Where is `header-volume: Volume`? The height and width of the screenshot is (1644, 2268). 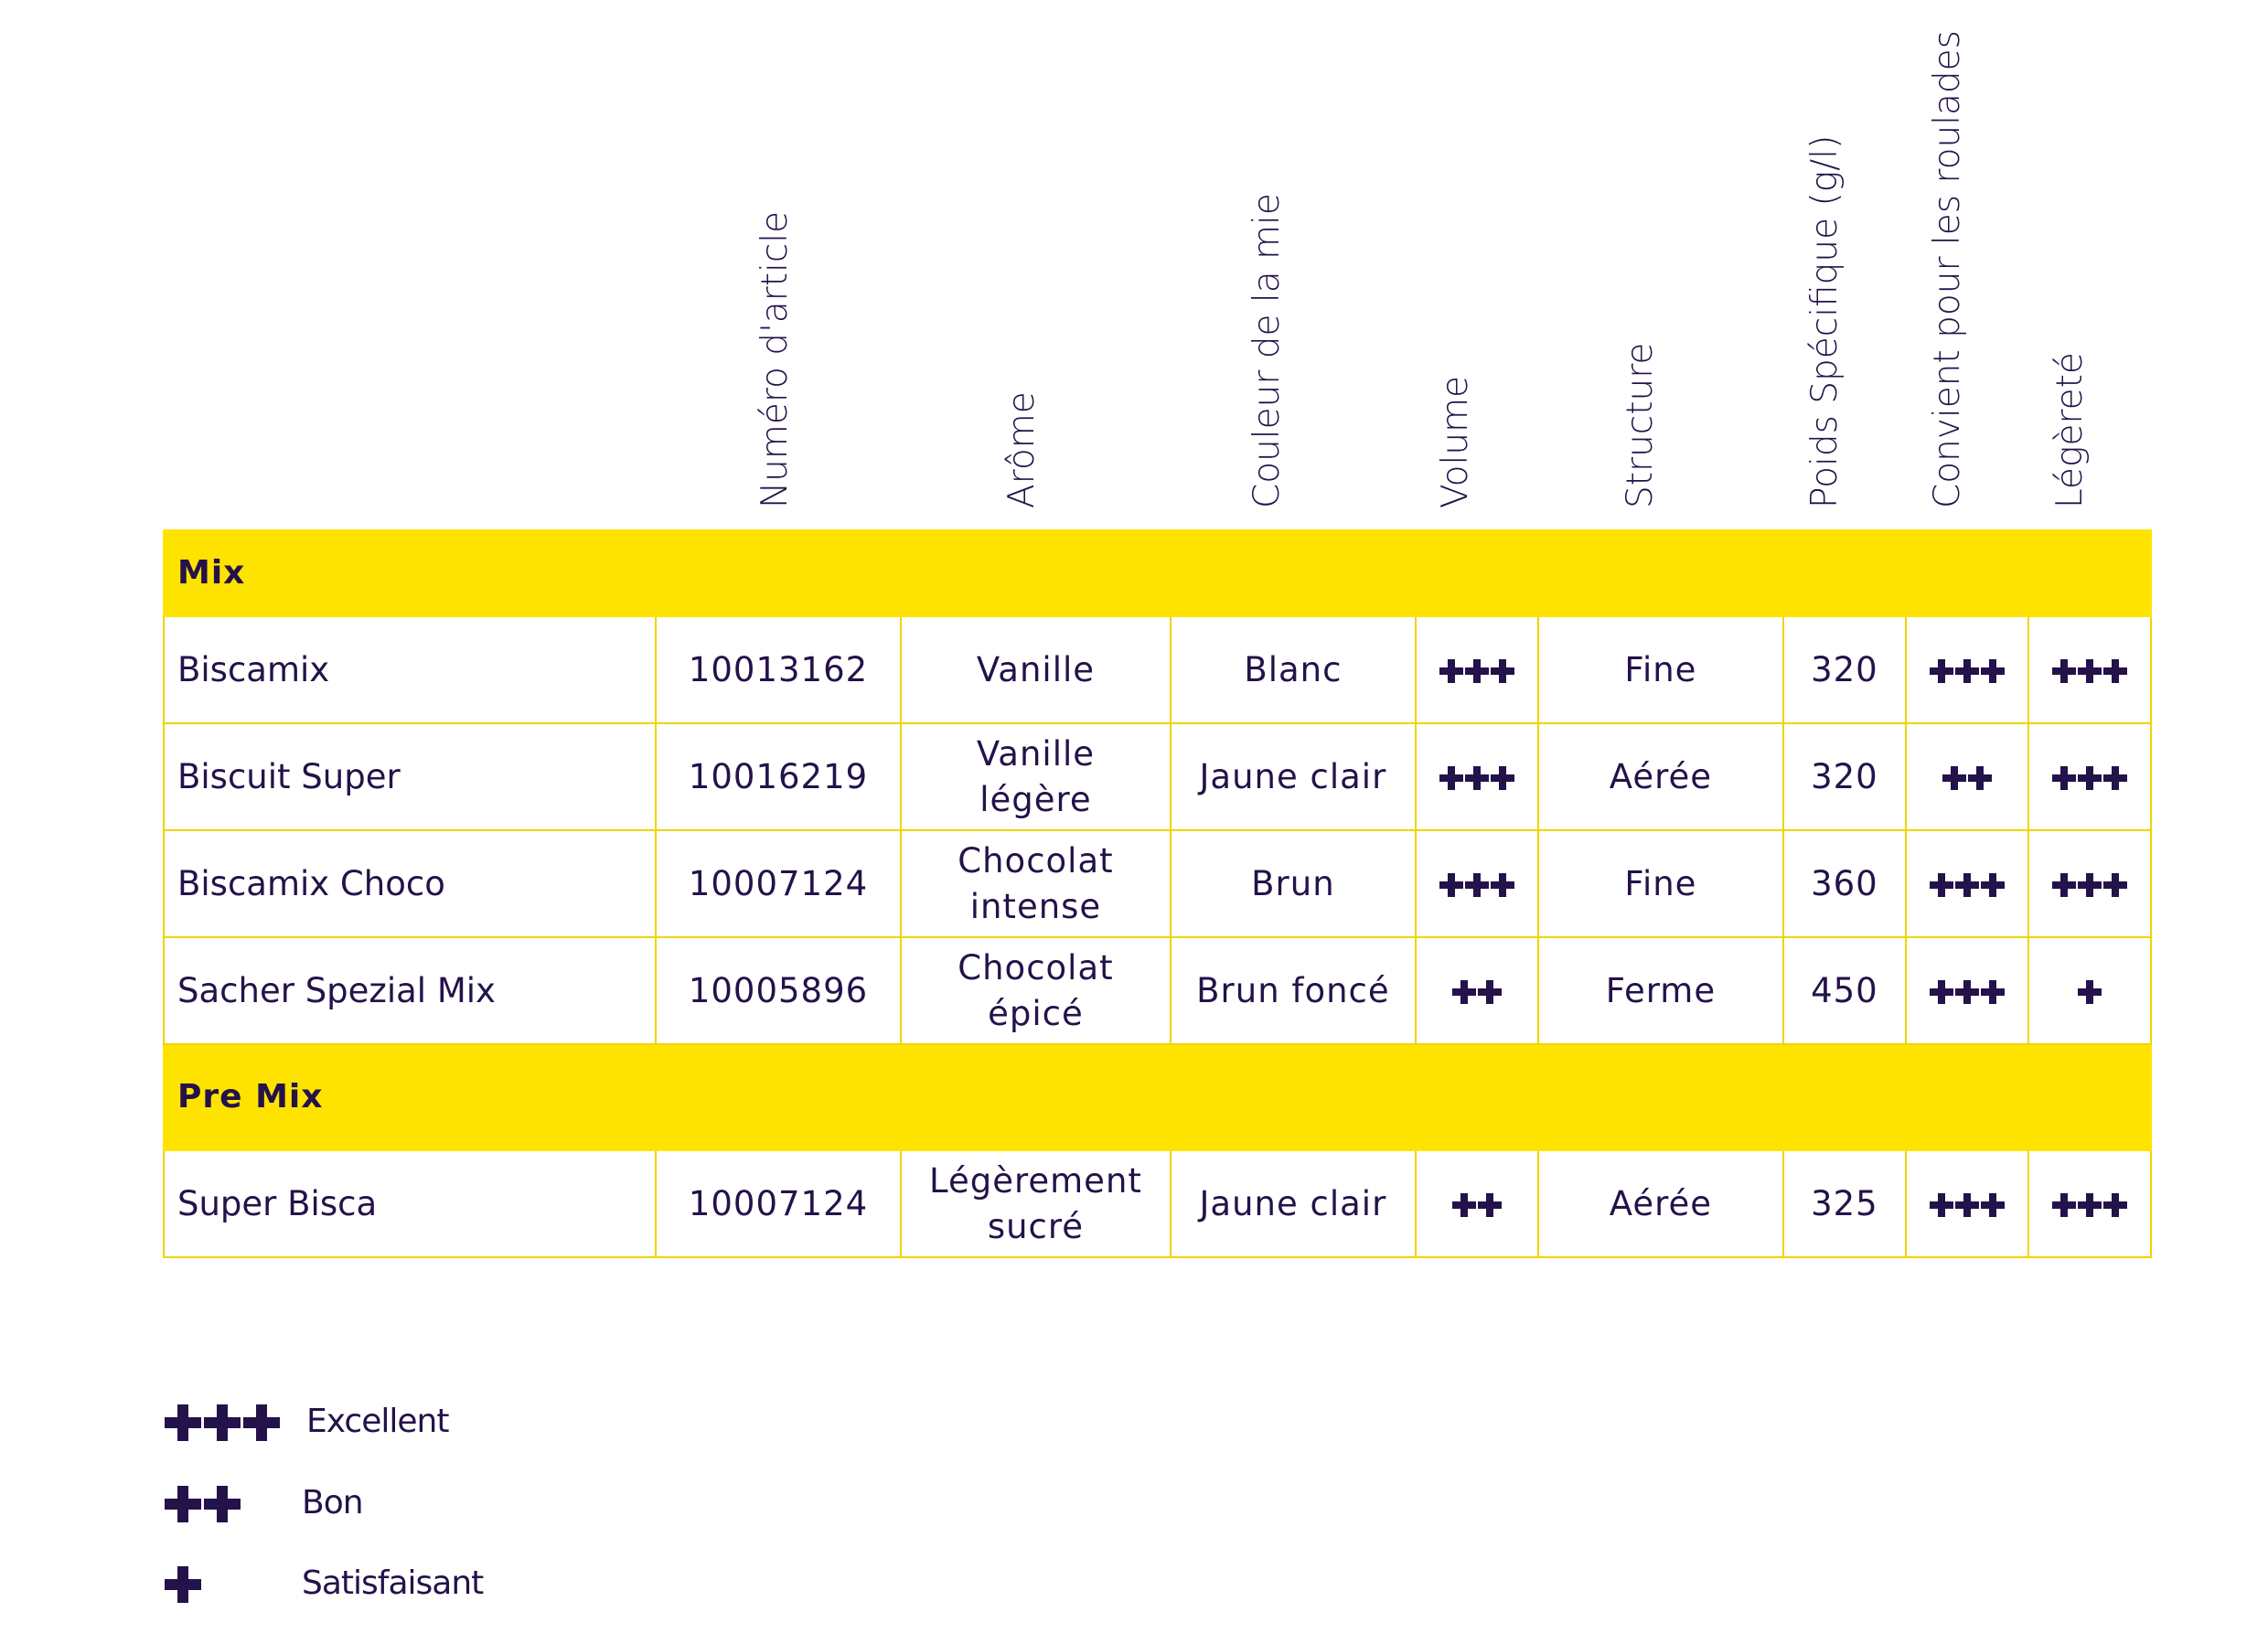
header-volume: Volume is located at coordinates (1455, 441).